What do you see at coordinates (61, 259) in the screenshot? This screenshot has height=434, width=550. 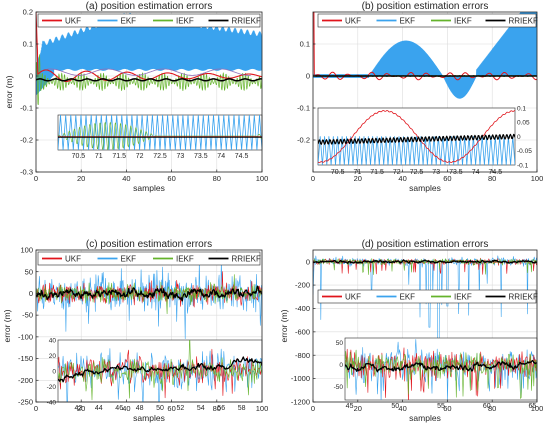 I see `legend-item-ukf: UKF` at bounding box center [61, 259].